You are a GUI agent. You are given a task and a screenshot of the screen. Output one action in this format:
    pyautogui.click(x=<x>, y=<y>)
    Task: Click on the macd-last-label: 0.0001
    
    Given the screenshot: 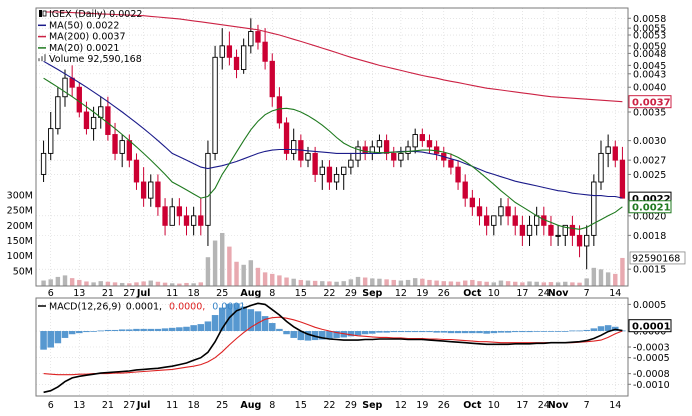 What is the action you would take?
    pyautogui.click(x=651, y=326)
    